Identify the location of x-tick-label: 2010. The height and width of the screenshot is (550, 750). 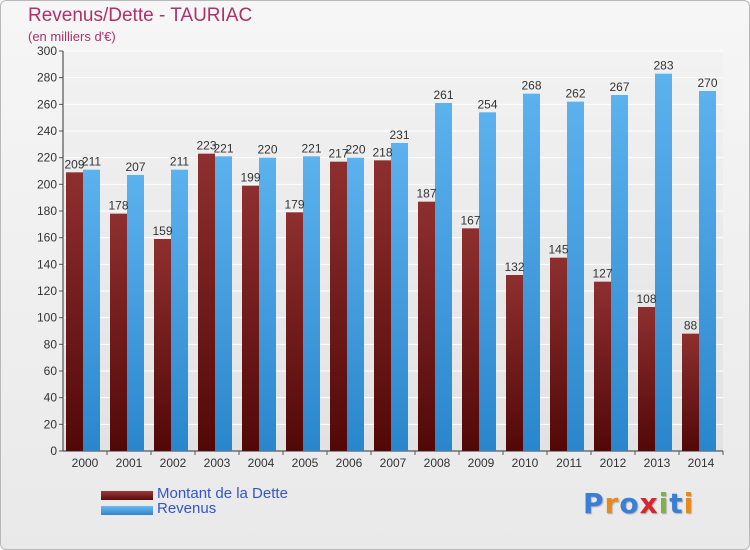
(525, 463).